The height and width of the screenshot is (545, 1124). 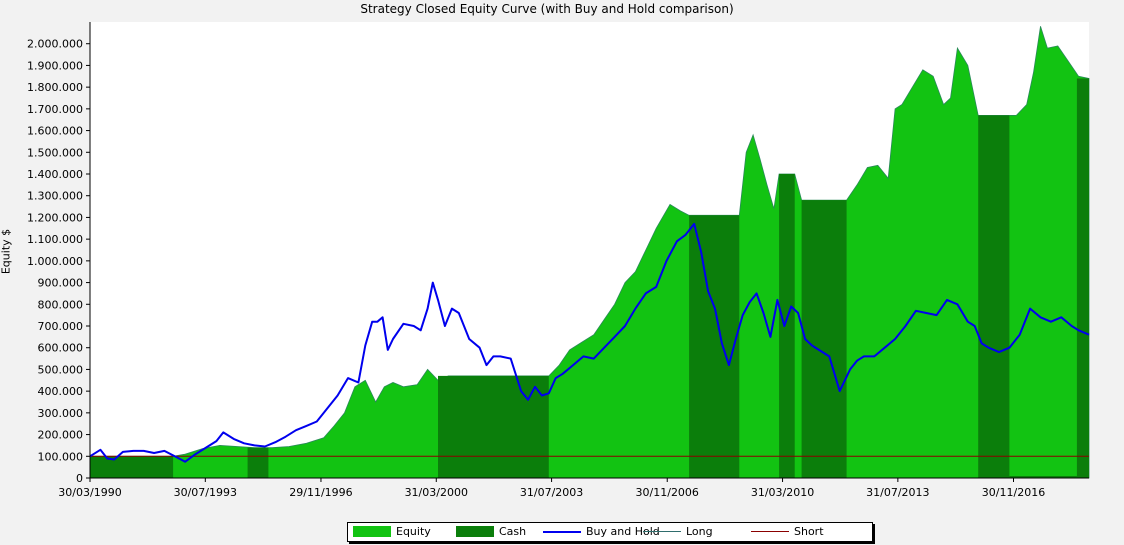 I want to click on x-tick-label: 30/03/1990, so click(x=89, y=492).